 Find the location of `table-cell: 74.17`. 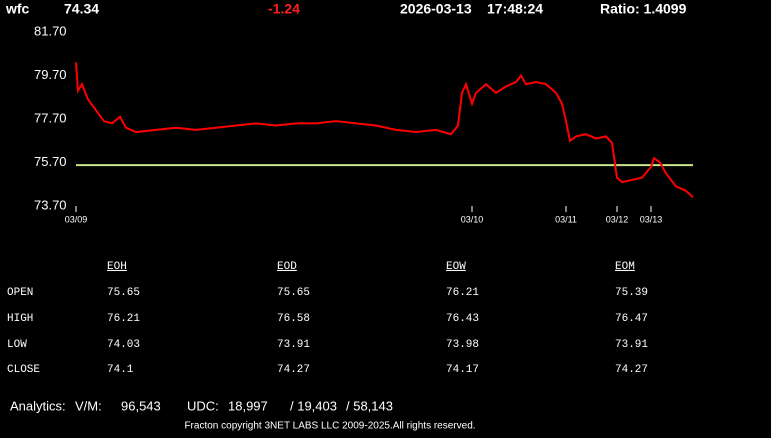

table-cell: 74.17 is located at coordinates (462, 370).